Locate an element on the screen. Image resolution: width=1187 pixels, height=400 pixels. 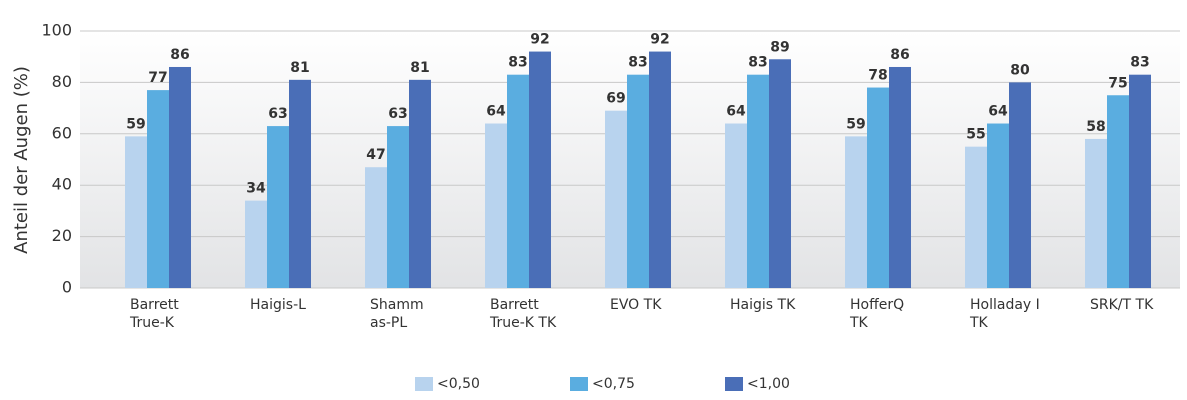
legend-item: <0,75 is located at coordinates (602, 384).